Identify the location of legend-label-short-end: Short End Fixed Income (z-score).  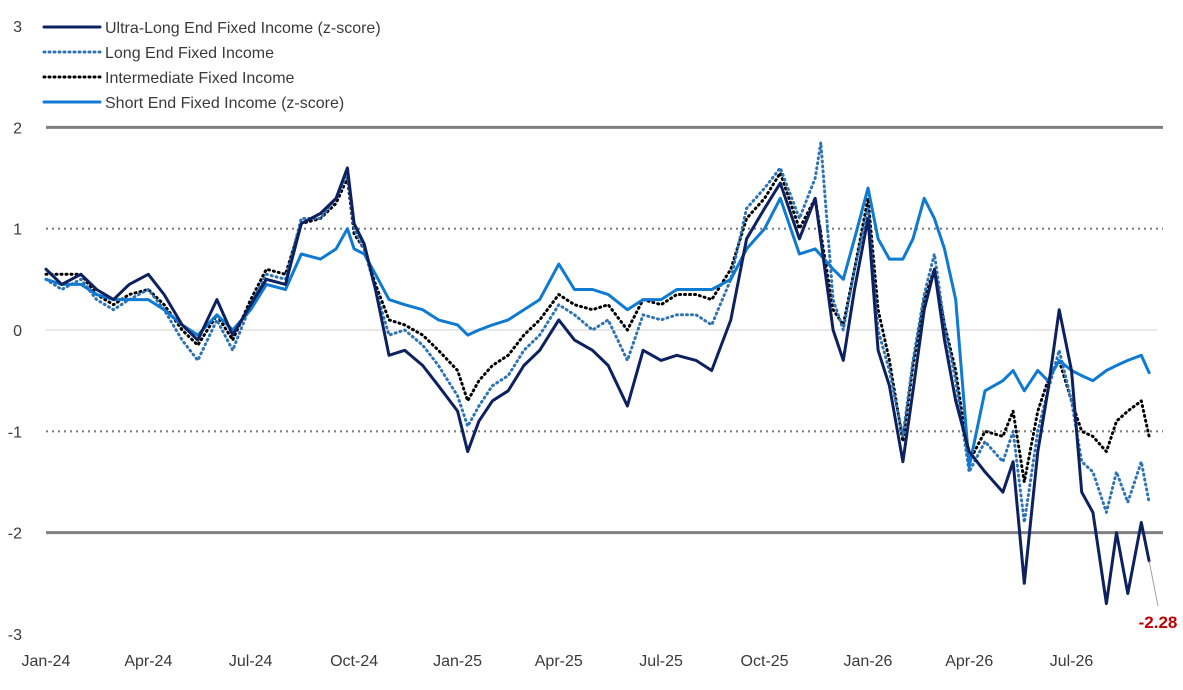
(224, 103).